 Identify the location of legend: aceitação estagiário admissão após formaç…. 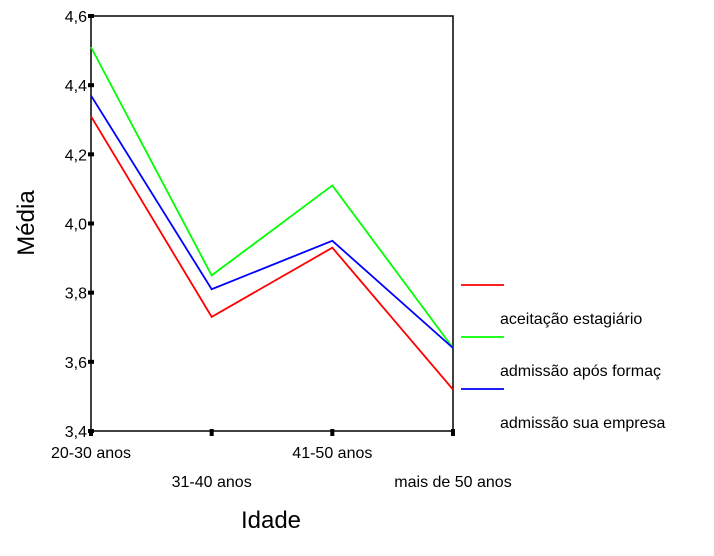
(563, 358).